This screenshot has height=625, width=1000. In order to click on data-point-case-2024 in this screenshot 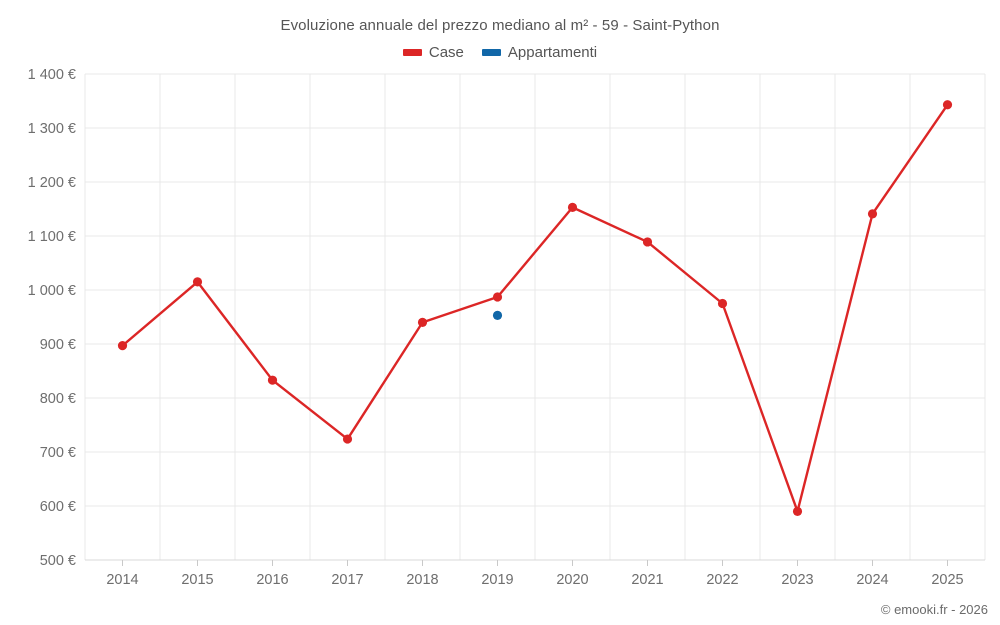, I will do `click(872, 214)`.